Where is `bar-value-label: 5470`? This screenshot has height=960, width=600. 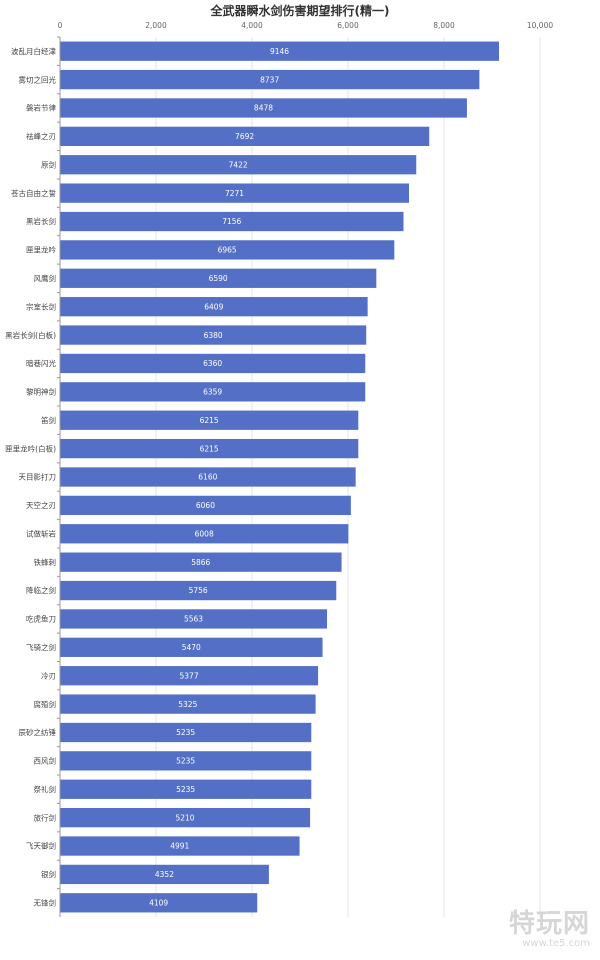
bar-value-label: 5470 is located at coordinates (191, 647).